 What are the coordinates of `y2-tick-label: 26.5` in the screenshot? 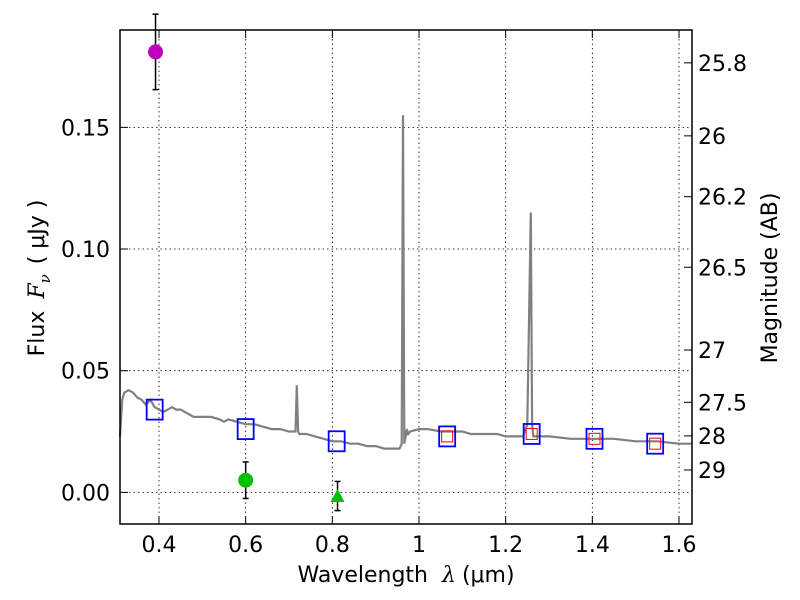 It's located at (722, 268).